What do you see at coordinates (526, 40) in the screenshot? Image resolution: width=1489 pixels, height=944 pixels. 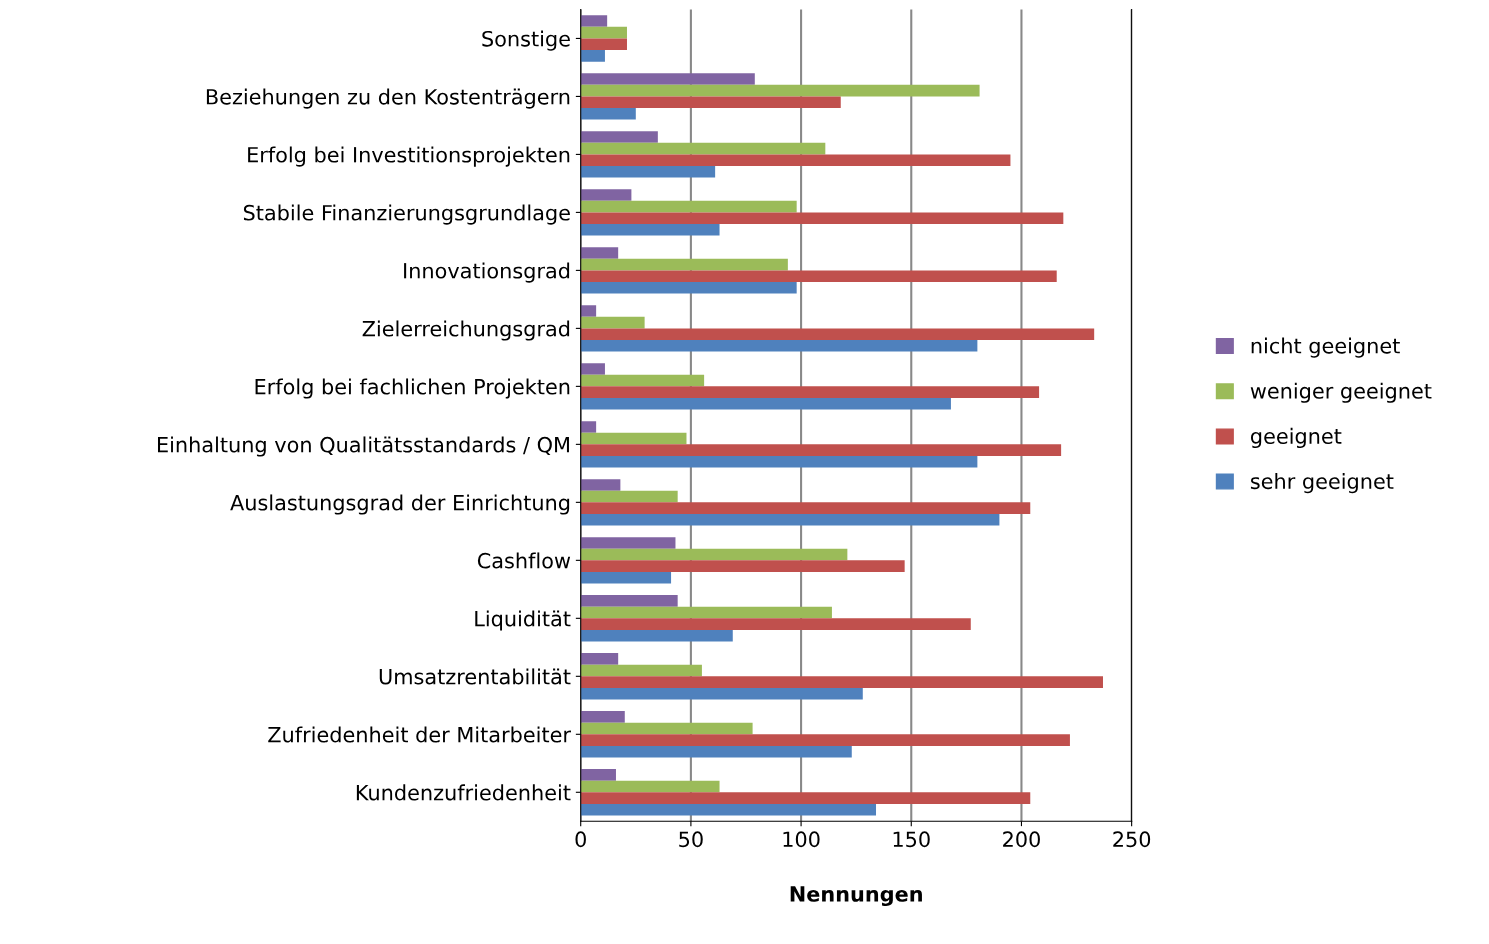 I see `y-tick-label: Sonstige` at bounding box center [526, 40].